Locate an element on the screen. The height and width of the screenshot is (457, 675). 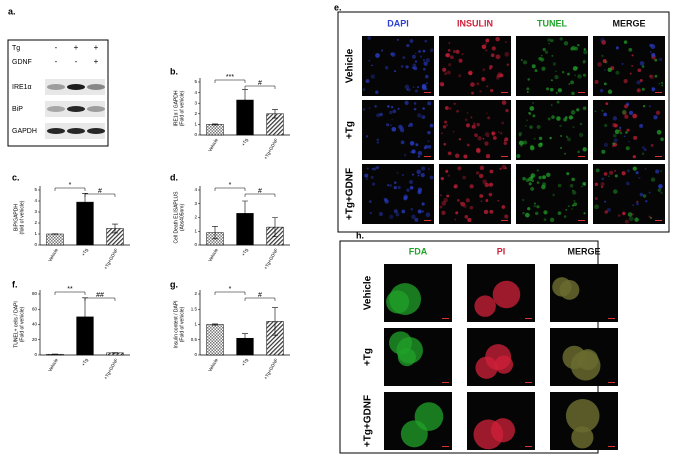
panel-label: a. is located at coordinates (12, 11).